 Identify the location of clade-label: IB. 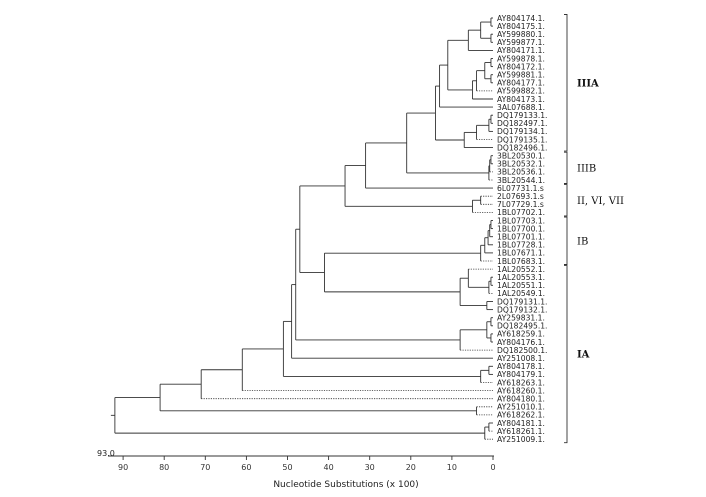
(582, 241).